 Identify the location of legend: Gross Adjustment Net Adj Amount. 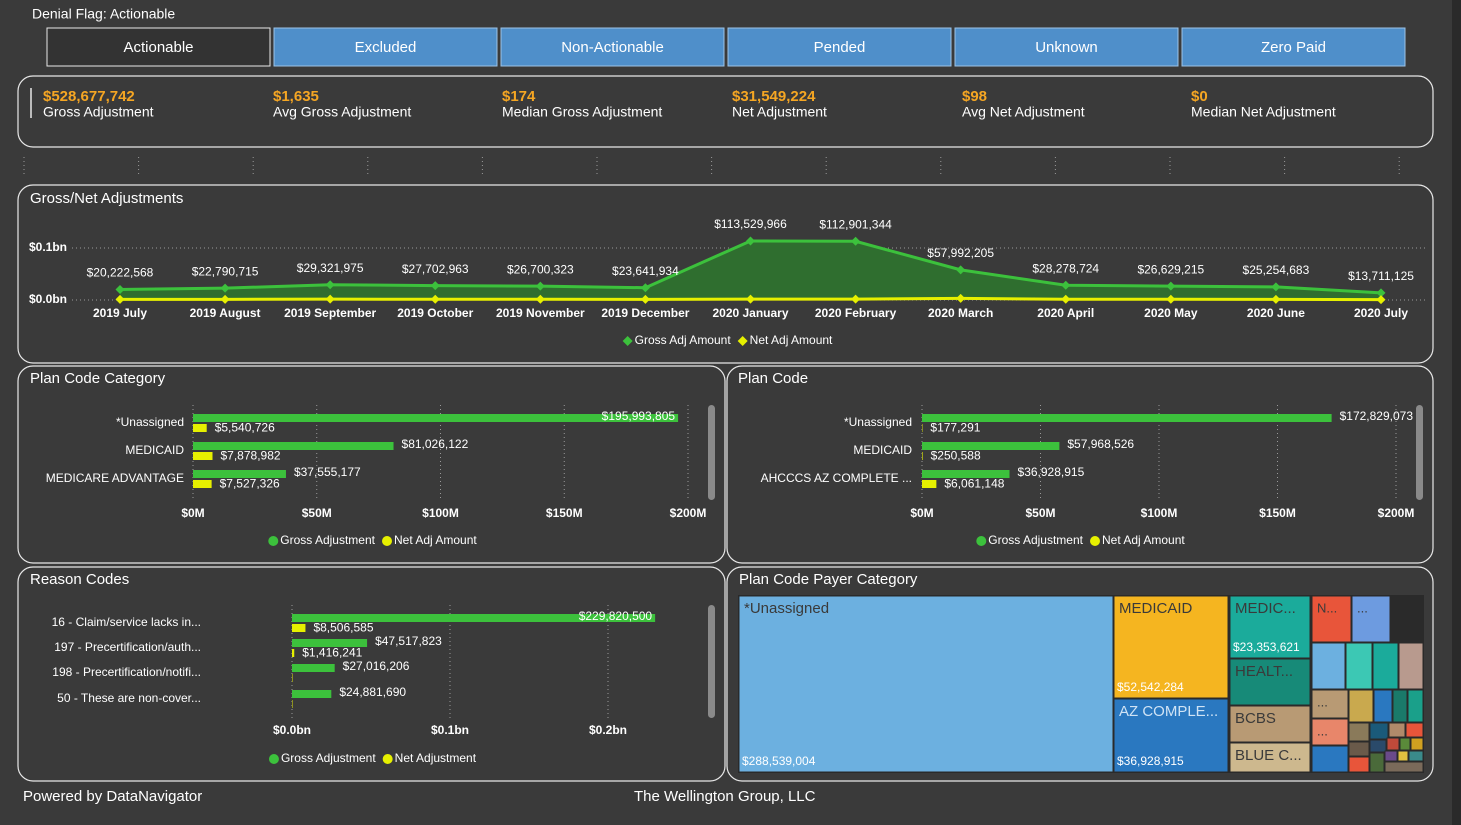
(372, 540).